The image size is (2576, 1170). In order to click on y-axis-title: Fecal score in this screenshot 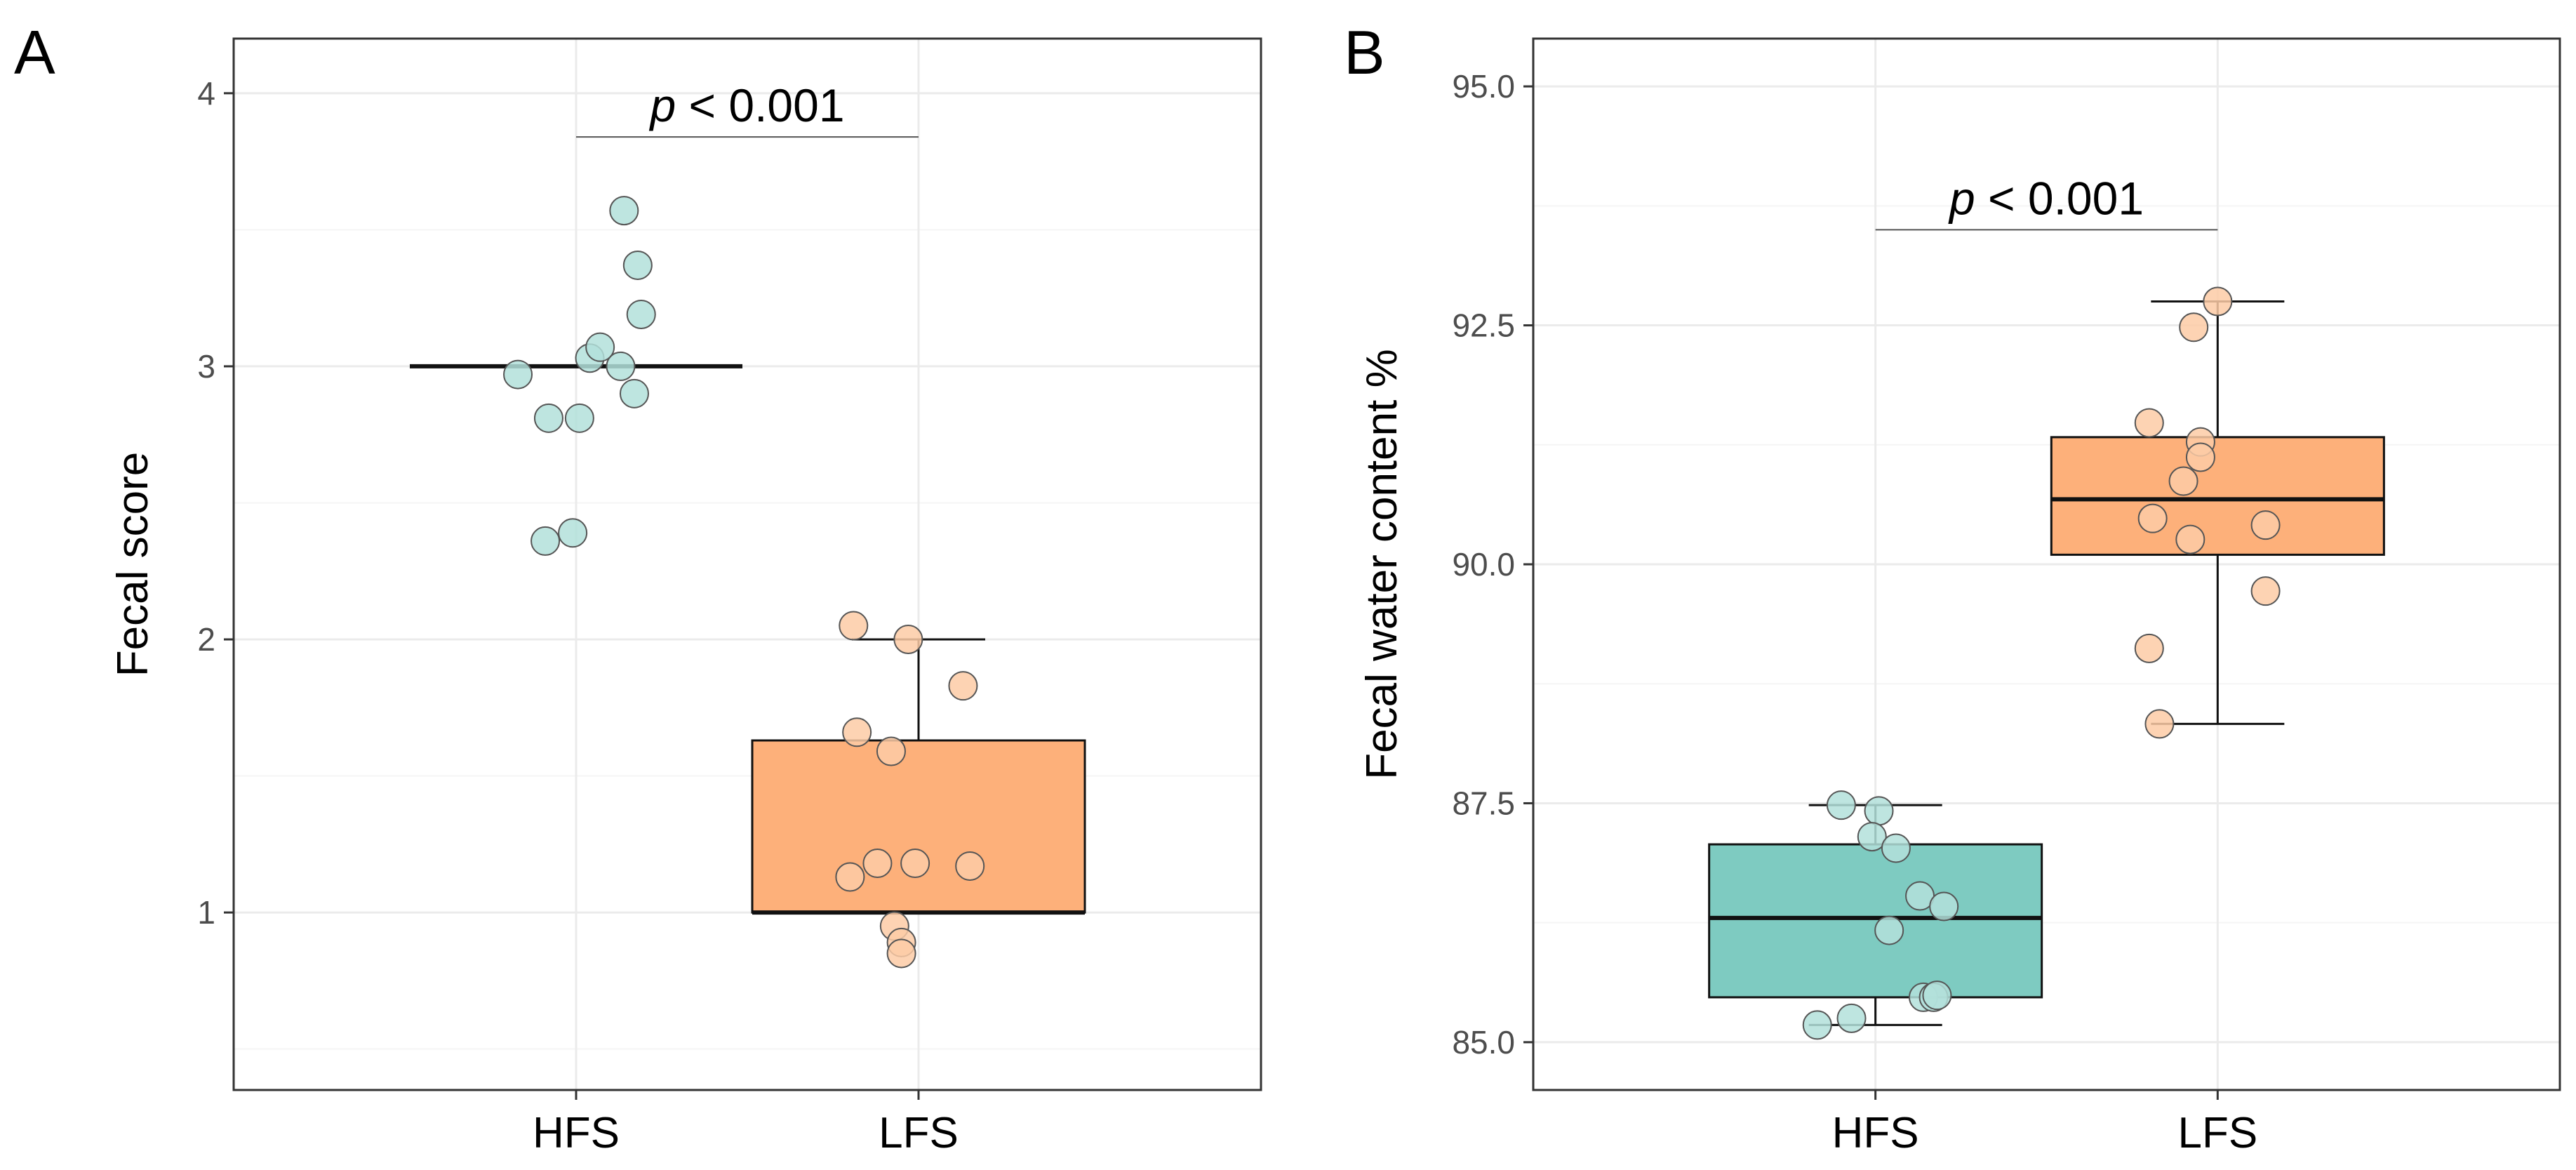, I will do `click(133, 565)`.